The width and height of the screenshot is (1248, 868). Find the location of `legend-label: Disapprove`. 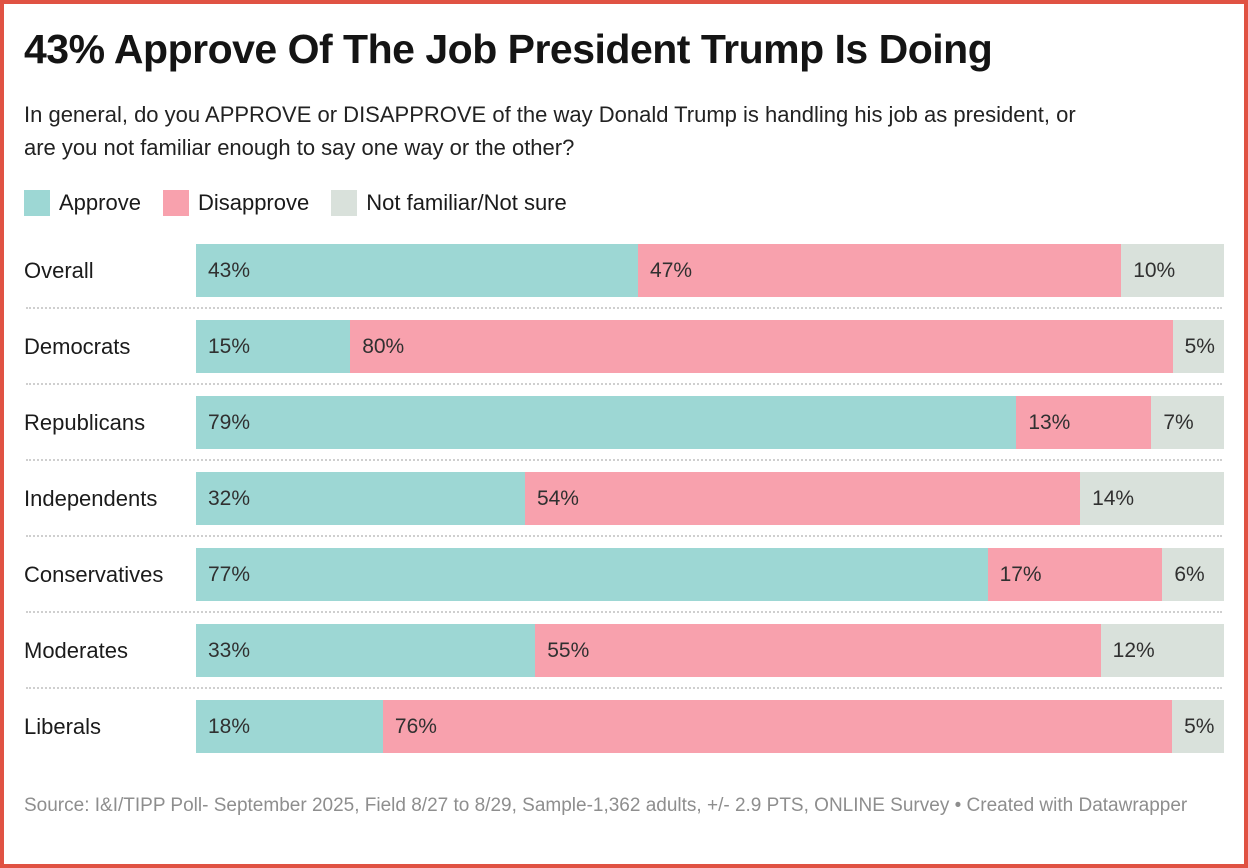

legend-label: Disapprove is located at coordinates (253, 203).